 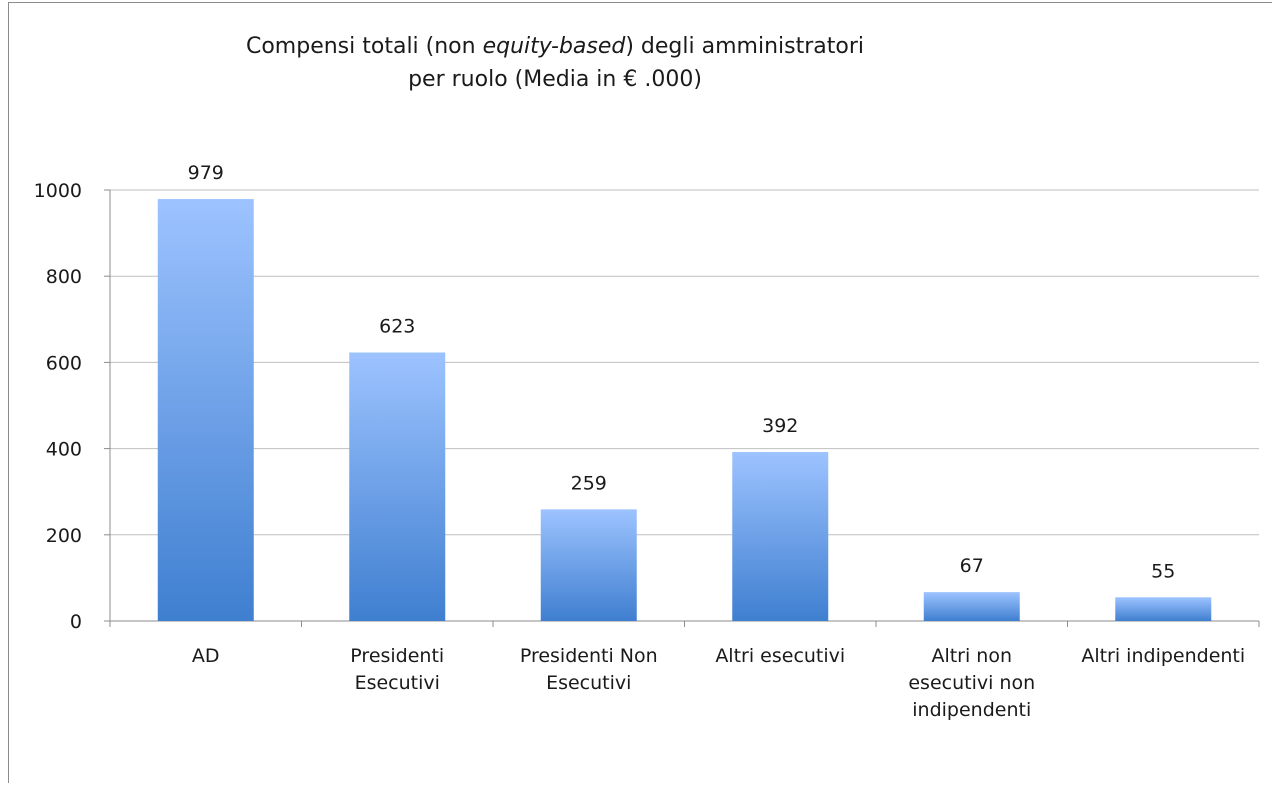 I want to click on category-label-2-line-1: Esecutivi, so click(x=588, y=683).